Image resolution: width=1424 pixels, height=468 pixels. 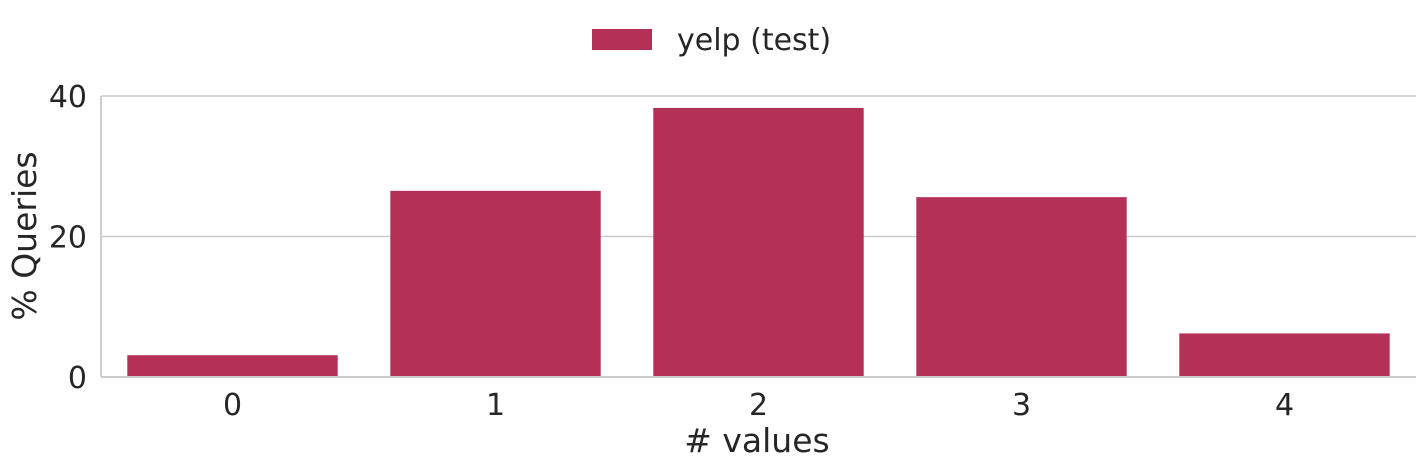 I want to click on x-tick-label: 4, so click(x=1284, y=405).